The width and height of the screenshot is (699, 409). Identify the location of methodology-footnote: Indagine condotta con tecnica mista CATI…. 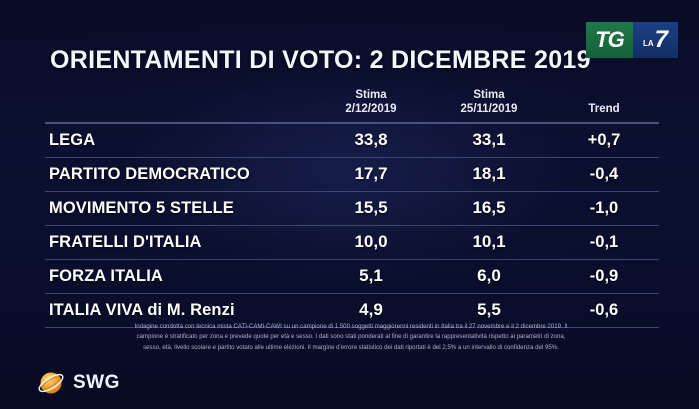
(351, 337).